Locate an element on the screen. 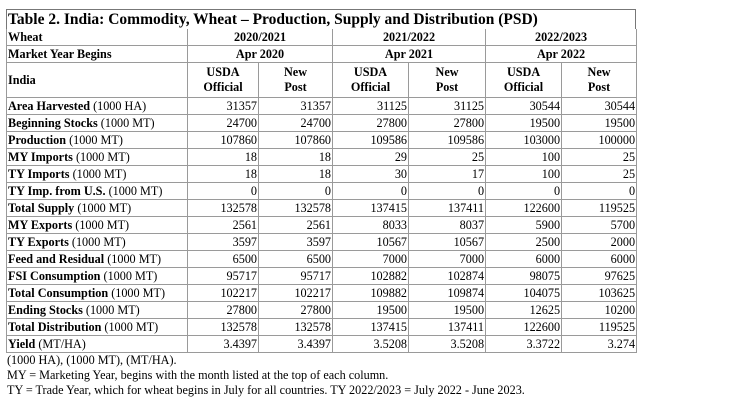  value-cell: 7000 is located at coordinates (447, 259).